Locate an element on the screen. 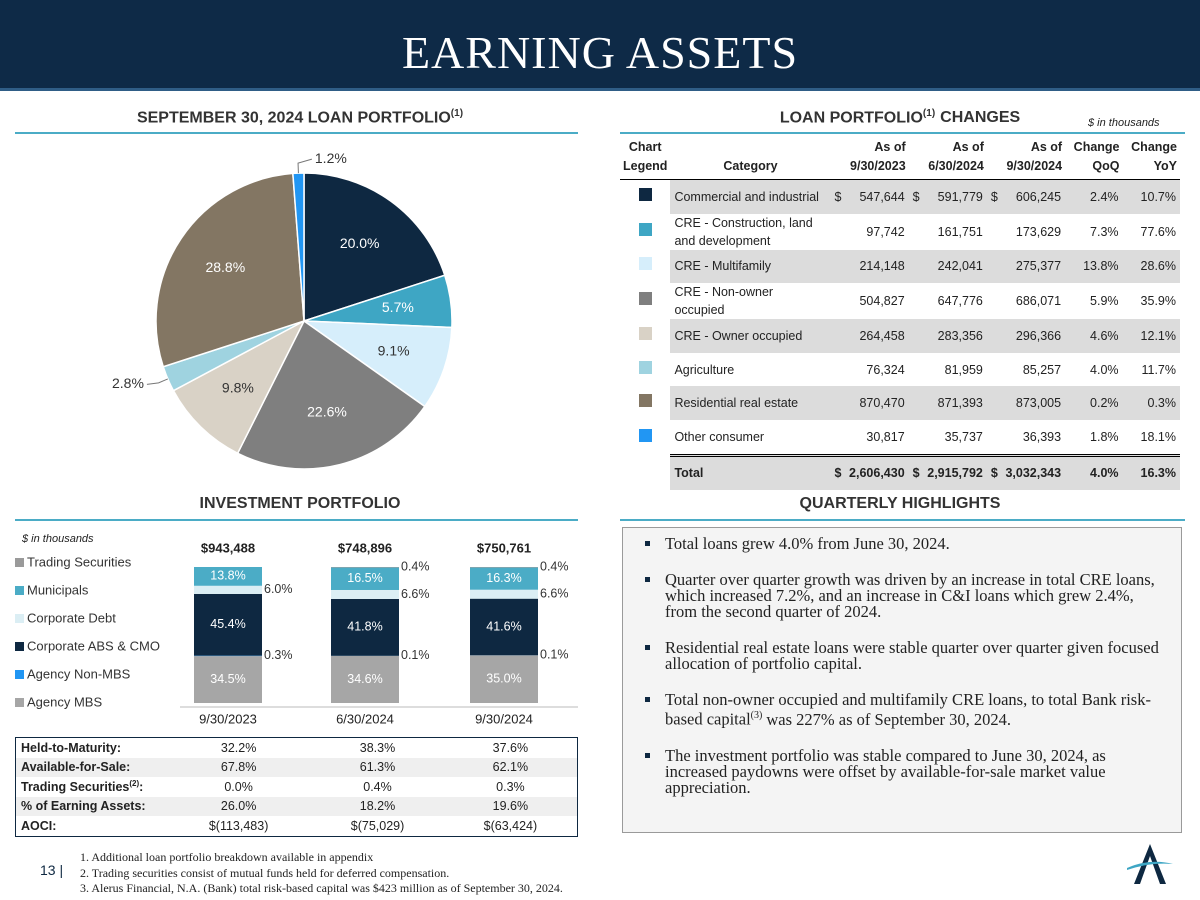  value-cell: $547,644 is located at coordinates (869, 196).